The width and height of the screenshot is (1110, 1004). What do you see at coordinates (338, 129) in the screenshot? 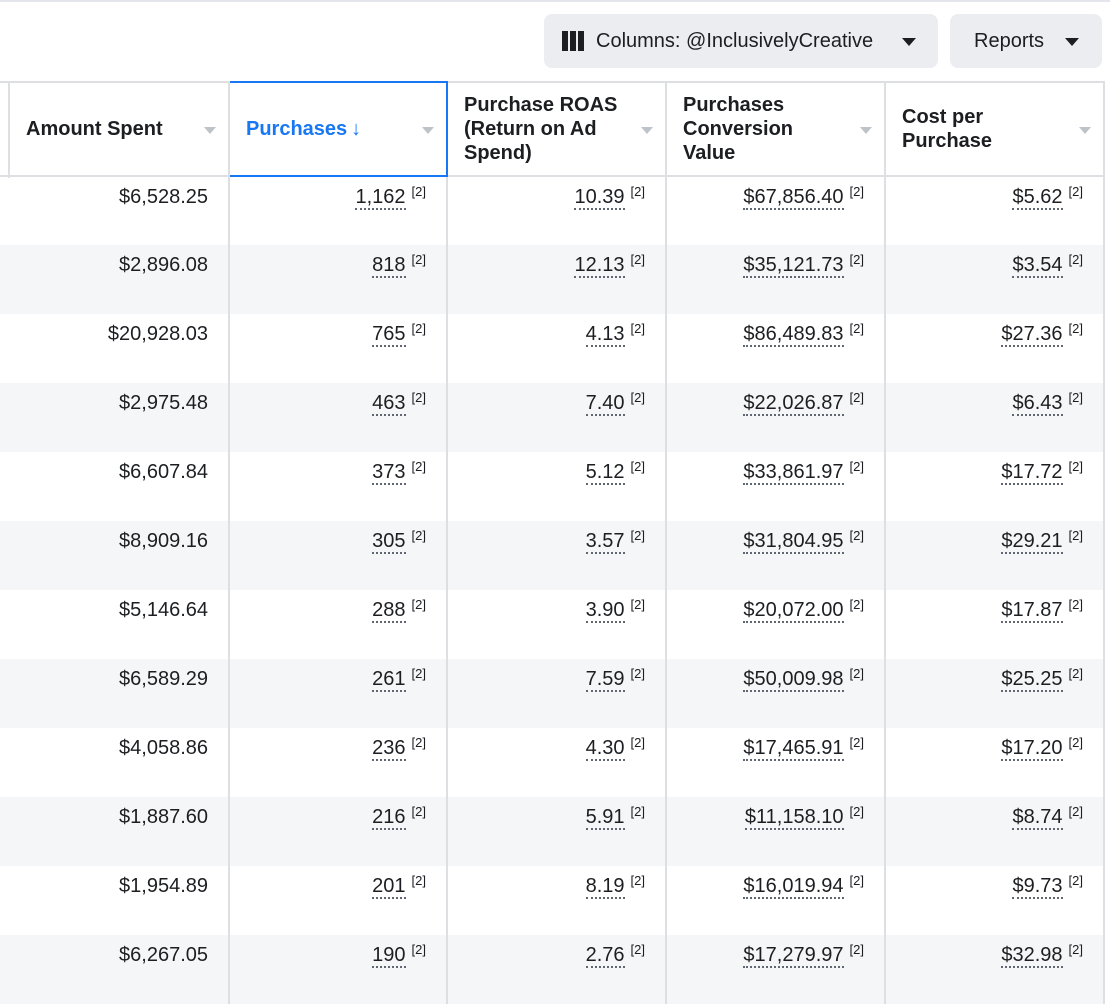
I see `column-header-purchases: Purchases ↓` at bounding box center [338, 129].